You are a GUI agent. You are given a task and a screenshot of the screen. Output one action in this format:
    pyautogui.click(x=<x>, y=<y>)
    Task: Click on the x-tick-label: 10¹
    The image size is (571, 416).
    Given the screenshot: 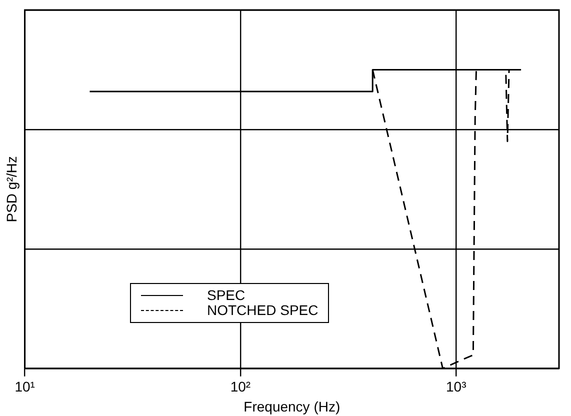 What is the action you would take?
    pyautogui.click(x=25, y=386)
    